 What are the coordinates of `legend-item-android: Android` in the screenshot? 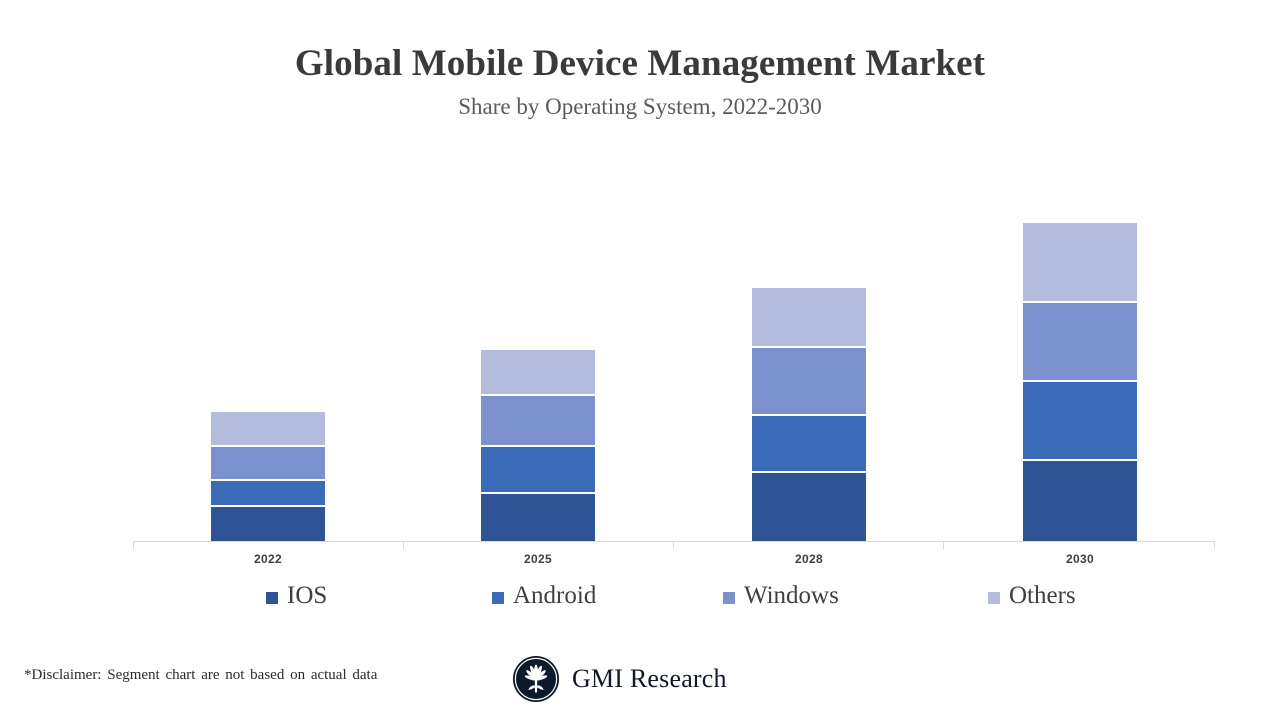 It's located at (544, 595).